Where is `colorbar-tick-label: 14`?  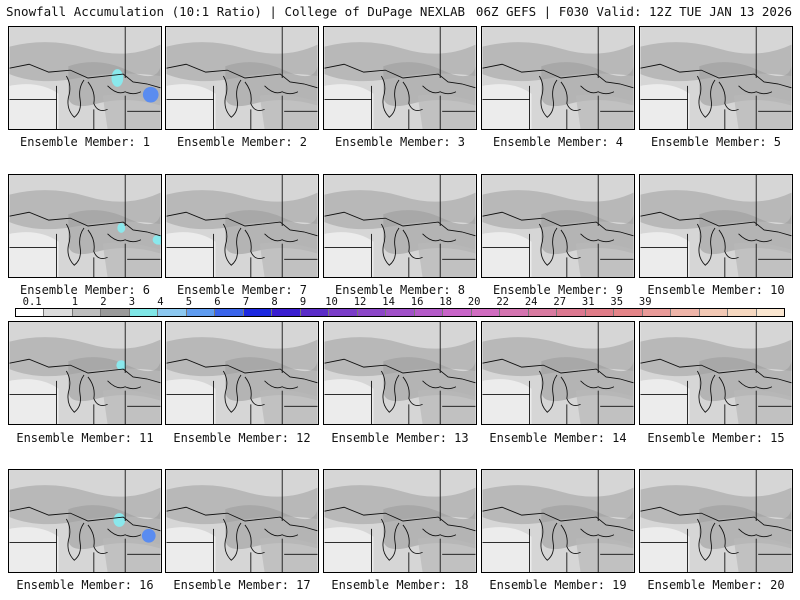
colorbar-tick-label: 14 is located at coordinates (388, 302).